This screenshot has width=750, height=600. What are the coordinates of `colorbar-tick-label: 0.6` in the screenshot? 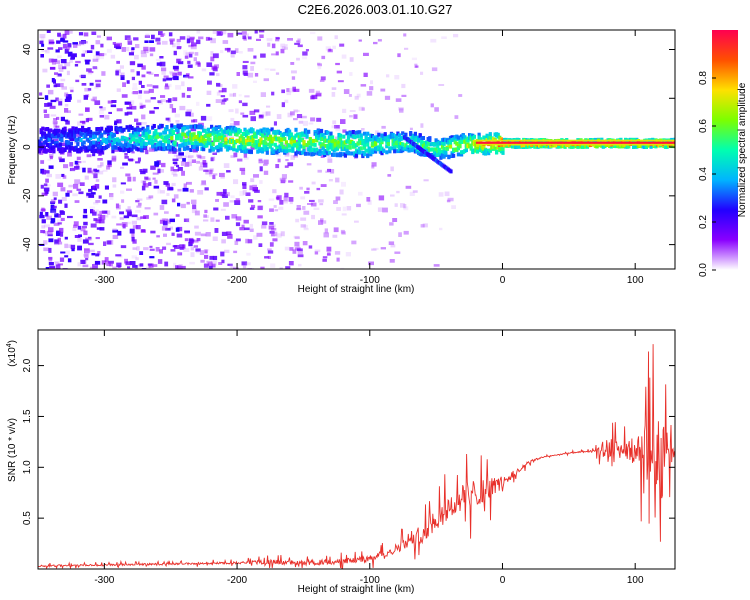 It's located at (703, 126).